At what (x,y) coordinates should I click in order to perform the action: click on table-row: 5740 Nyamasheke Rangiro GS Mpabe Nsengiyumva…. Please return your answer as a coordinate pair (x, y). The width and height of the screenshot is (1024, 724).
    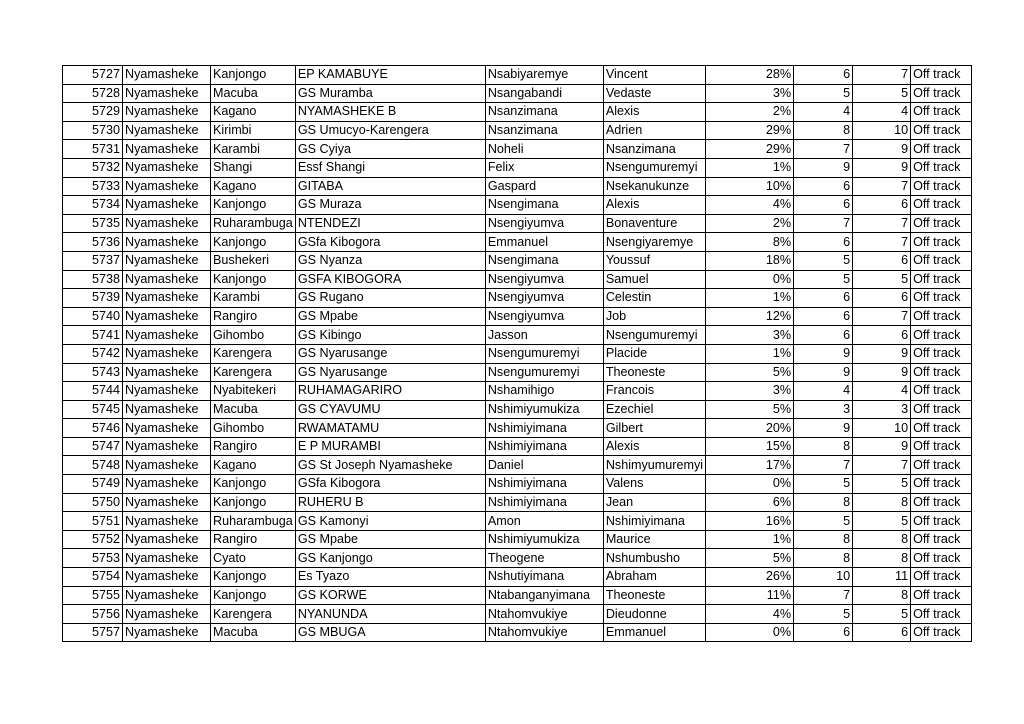
    Looking at the image, I should click on (517, 316).